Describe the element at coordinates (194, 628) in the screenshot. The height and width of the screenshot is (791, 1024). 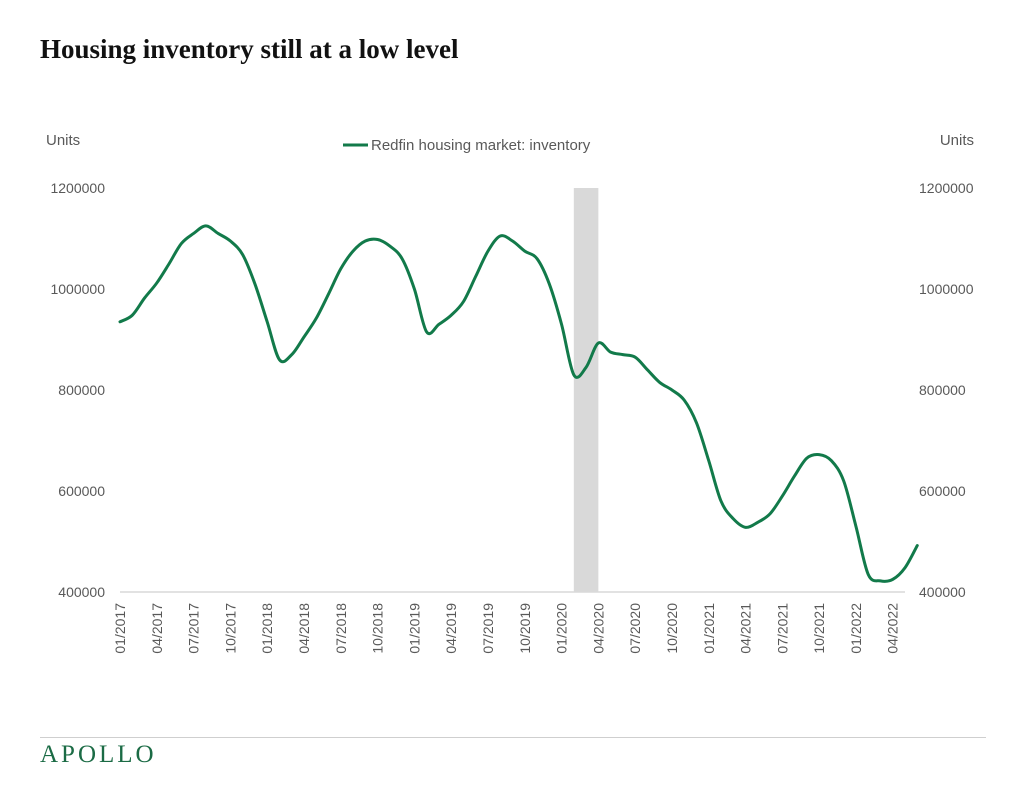
I see `x-tick-label: 07/2017` at that location.